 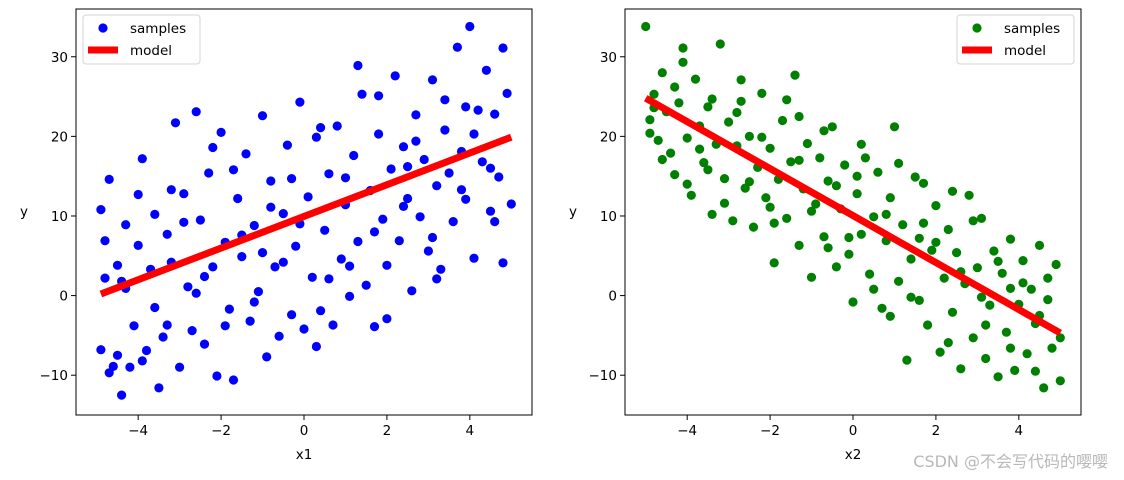 I want to click on y-tick-label: −10, so click(x=54, y=376).